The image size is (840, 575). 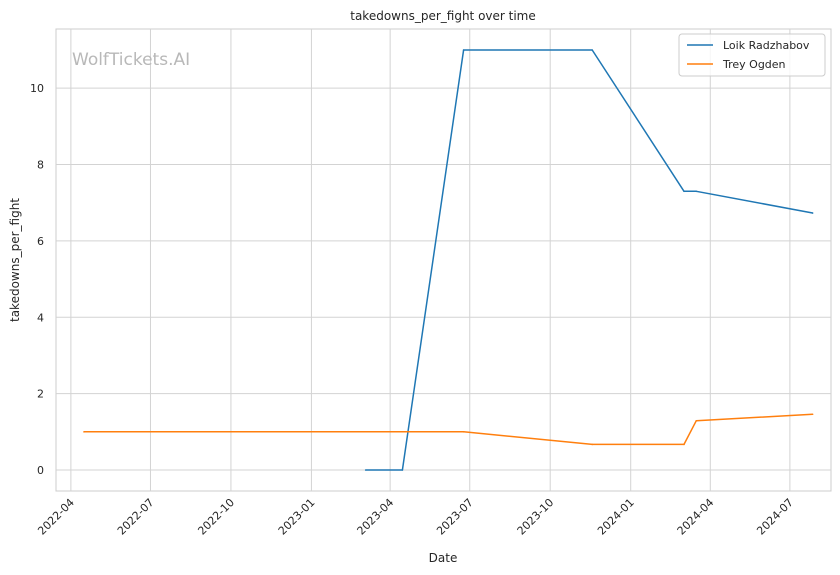 I want to click on watermark: WolfTickets.AI, so click(x=131, y=60).